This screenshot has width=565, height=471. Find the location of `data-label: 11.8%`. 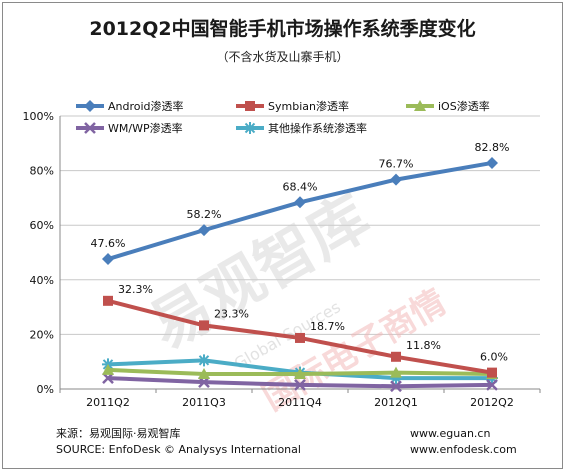

data-label: 11.8% is located at coordinates (423, 345).